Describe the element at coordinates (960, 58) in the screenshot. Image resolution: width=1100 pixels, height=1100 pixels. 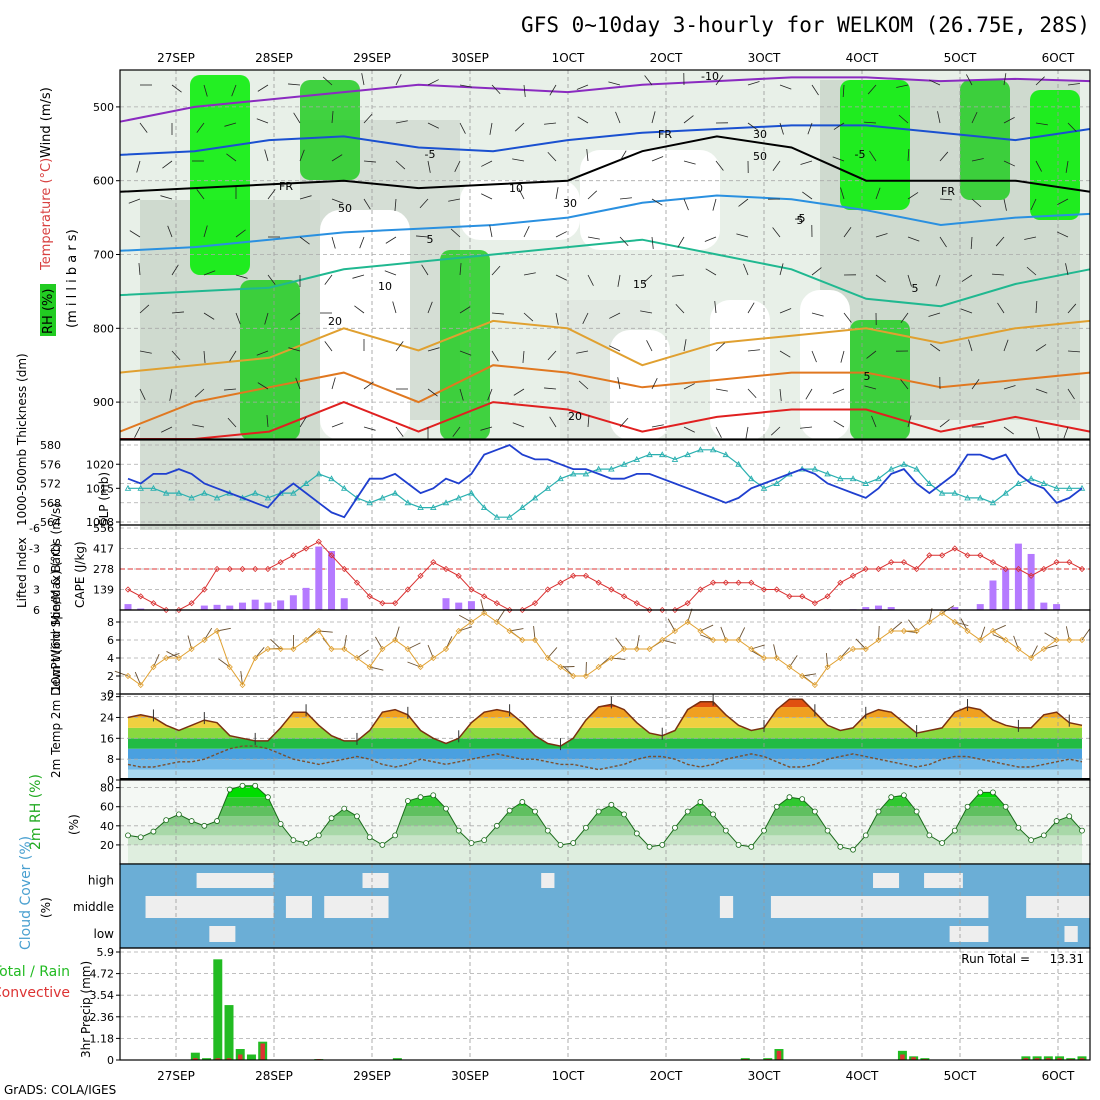
I see `top-date-8: 5OCT` at that location.